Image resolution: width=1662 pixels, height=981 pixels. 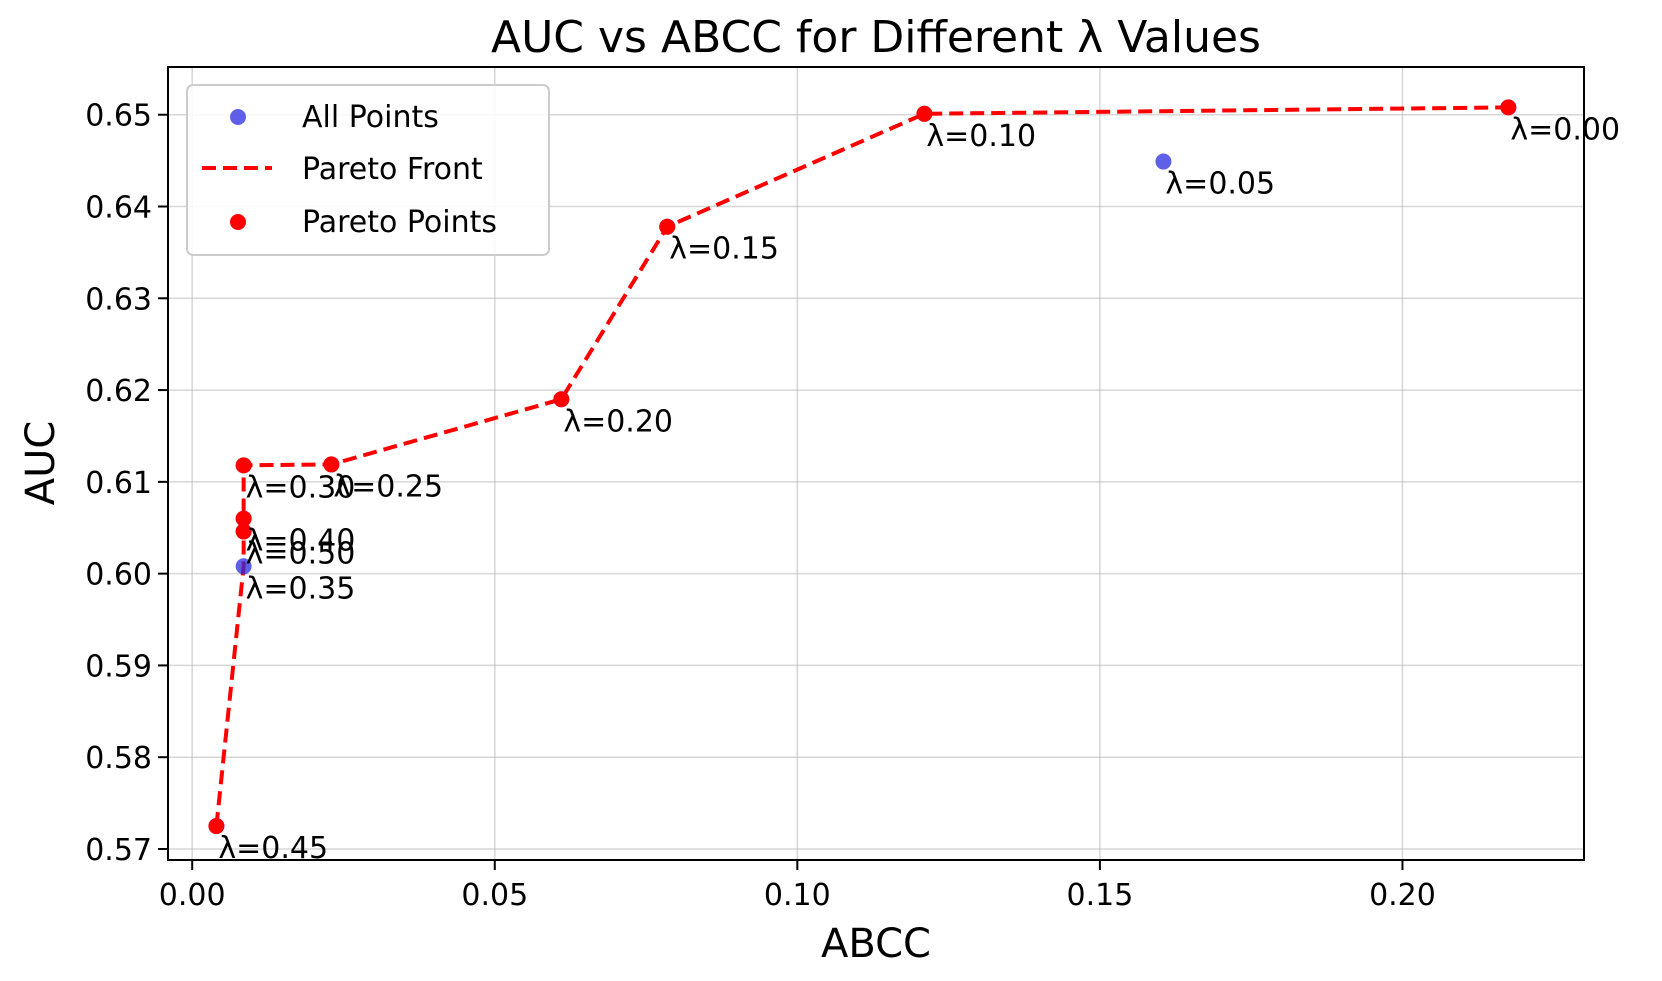 I want to click on point-label: λ=0.00, so click(x=1565, y=129).